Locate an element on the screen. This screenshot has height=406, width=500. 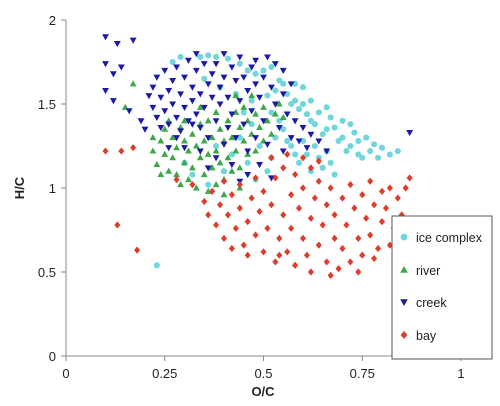
x-tick-label: 1 is located at coordinates (460, 373).